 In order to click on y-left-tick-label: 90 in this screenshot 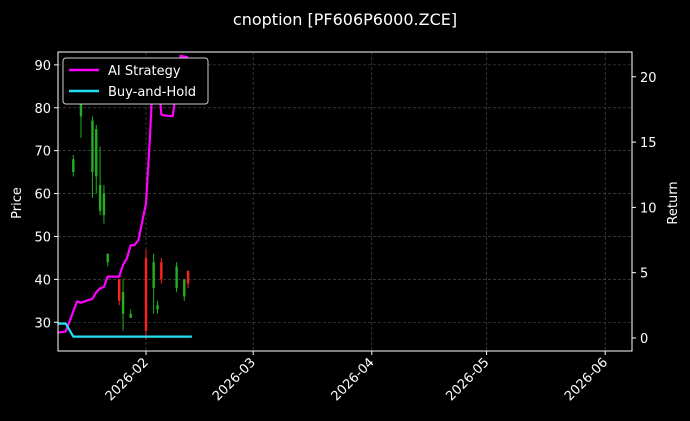, I will do `click(42, 66)`.